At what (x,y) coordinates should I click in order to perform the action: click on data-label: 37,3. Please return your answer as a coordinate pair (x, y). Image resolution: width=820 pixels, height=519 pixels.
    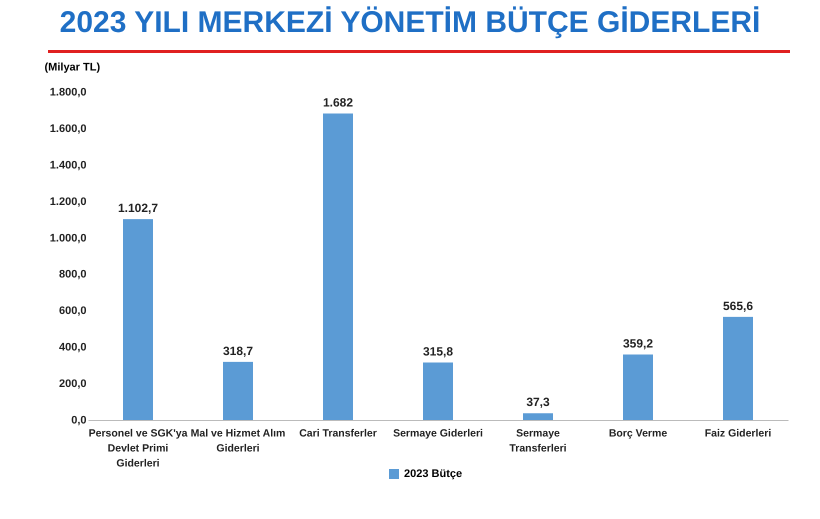
    Looking at the image, I should click on (538, 402).